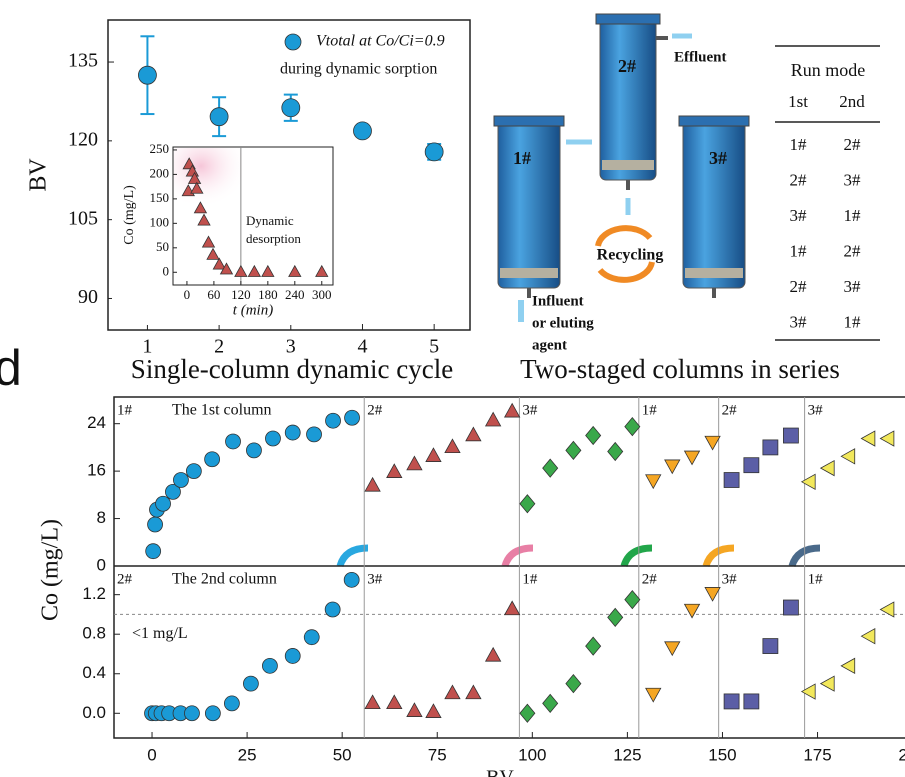 The image size is (905, 777). Describe the element at coordinates (828, 70) in the screenshot. I see `table-header: Run mode` at that location.